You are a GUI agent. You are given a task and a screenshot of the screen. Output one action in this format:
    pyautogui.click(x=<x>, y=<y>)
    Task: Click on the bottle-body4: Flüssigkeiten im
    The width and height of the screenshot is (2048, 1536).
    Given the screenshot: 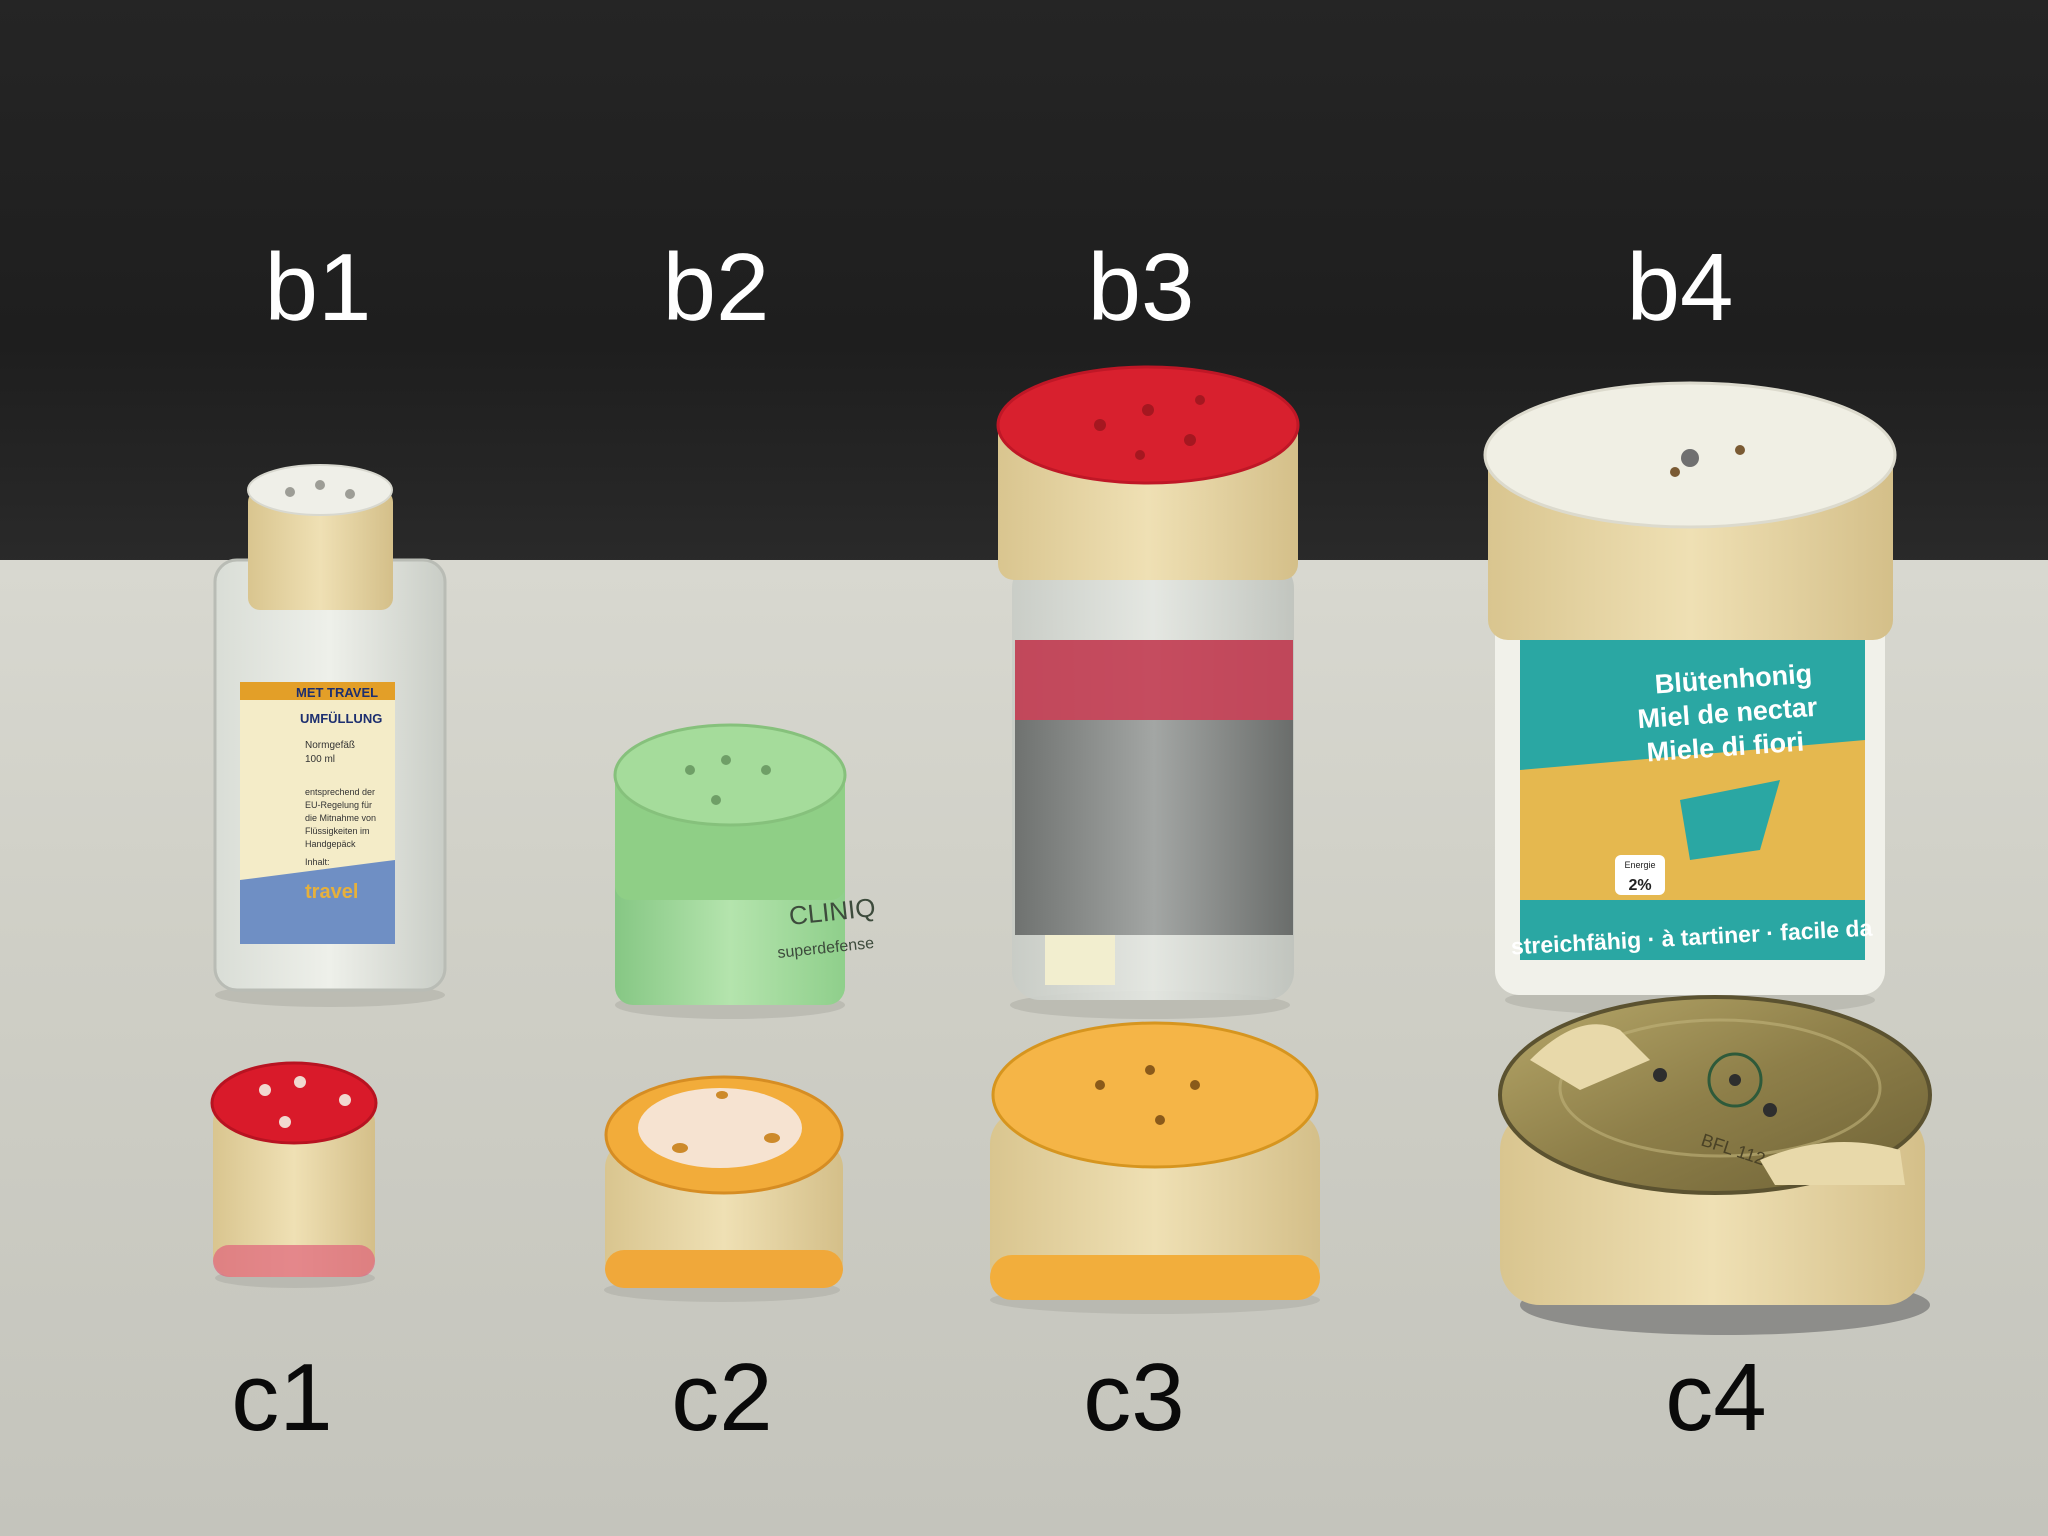 What is the action you would take?
    pyautogui.click(x=337, y=831)
    